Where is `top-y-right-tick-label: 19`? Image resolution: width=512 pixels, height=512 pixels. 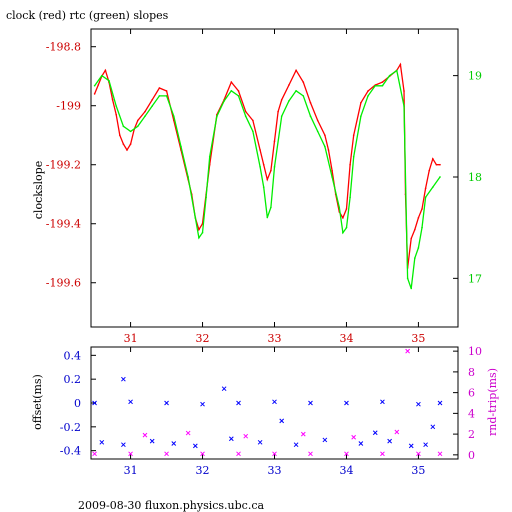 top-y-right-tick-label: 19 is located at coordinates (475, 76).